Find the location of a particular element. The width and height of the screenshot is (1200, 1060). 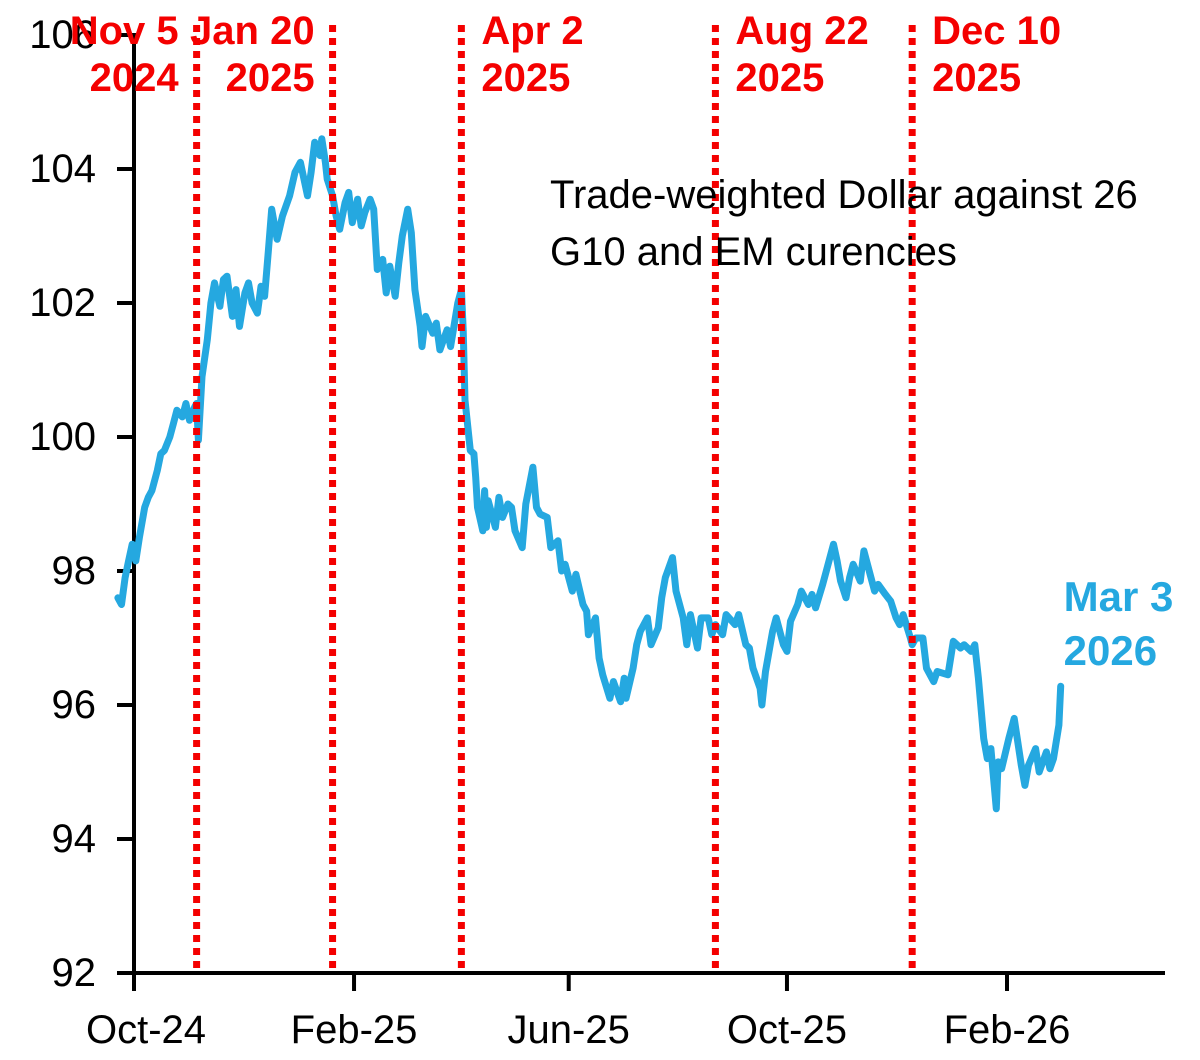

series-end-date-label: Mar 3 2026 is located at coordinates (1119, 624).